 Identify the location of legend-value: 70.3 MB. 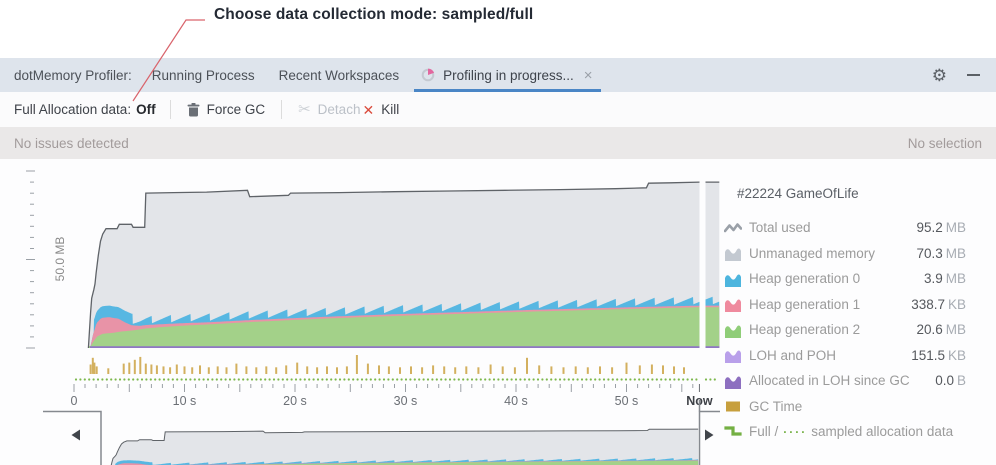
(941, 253).